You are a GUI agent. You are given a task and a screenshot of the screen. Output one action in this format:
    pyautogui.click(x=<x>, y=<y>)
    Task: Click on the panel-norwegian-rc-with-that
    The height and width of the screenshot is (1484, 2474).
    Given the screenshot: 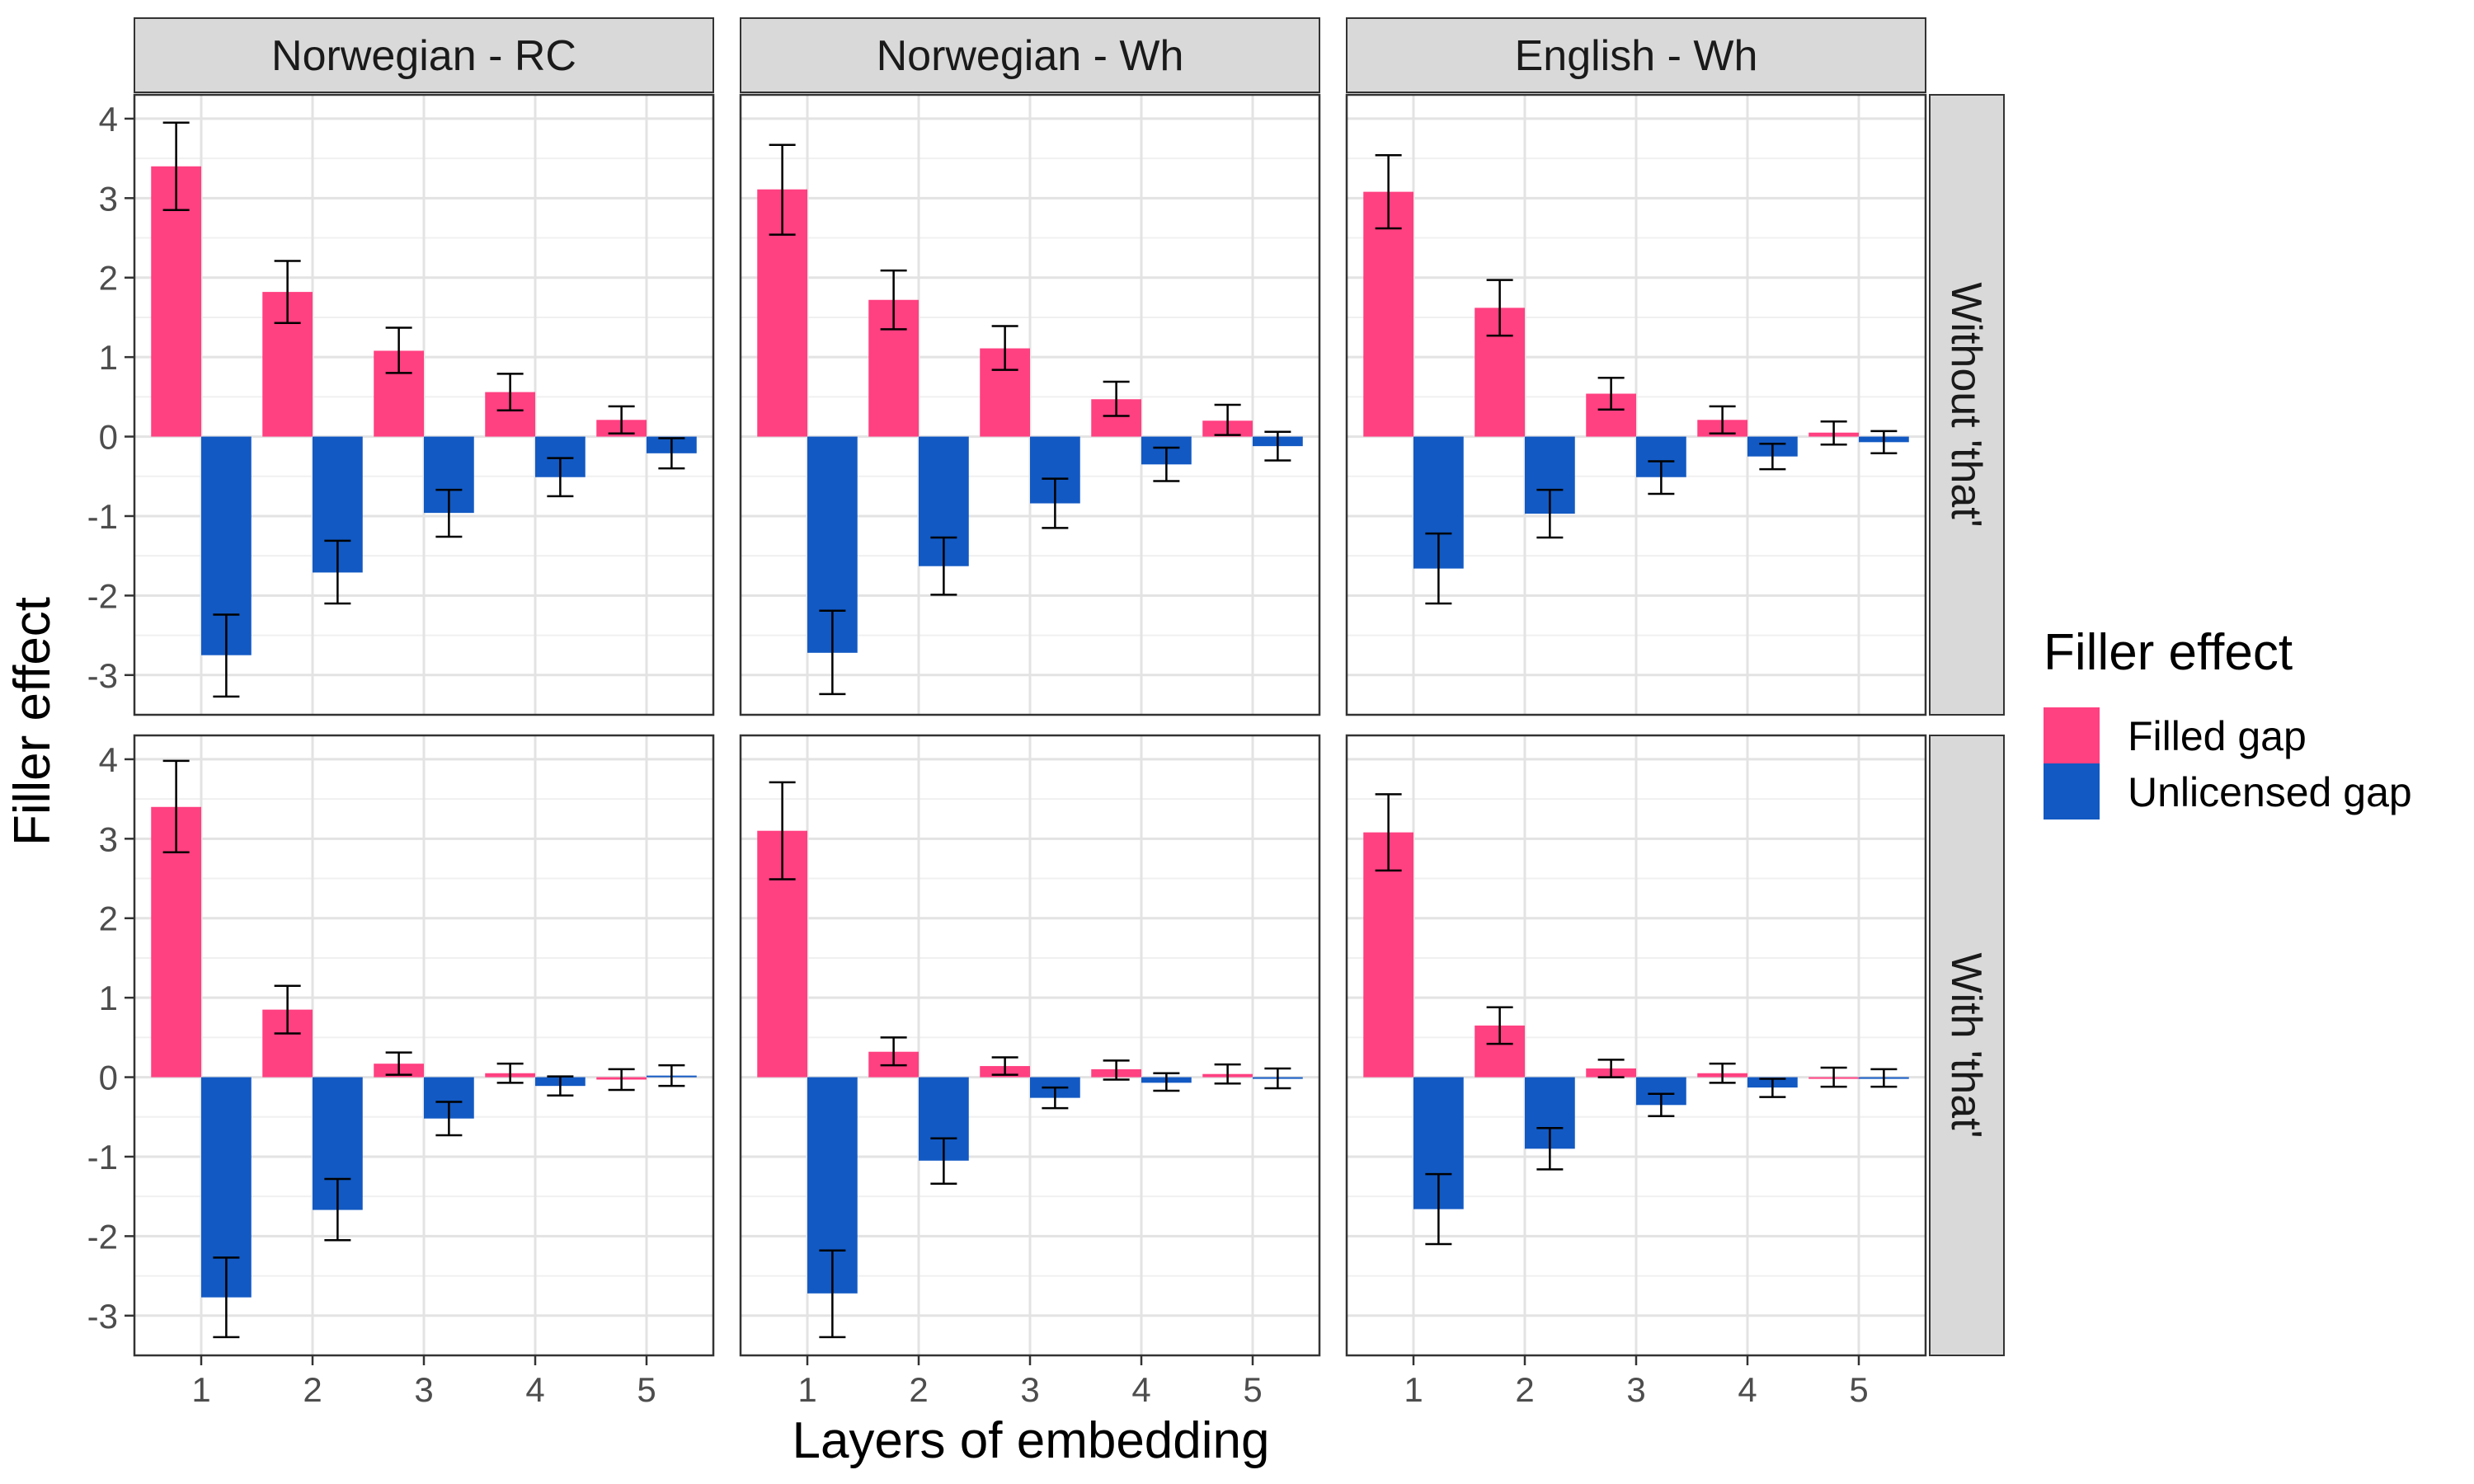 What is the action you would take?
    pyautogui.click(x=424, y=1045)
    